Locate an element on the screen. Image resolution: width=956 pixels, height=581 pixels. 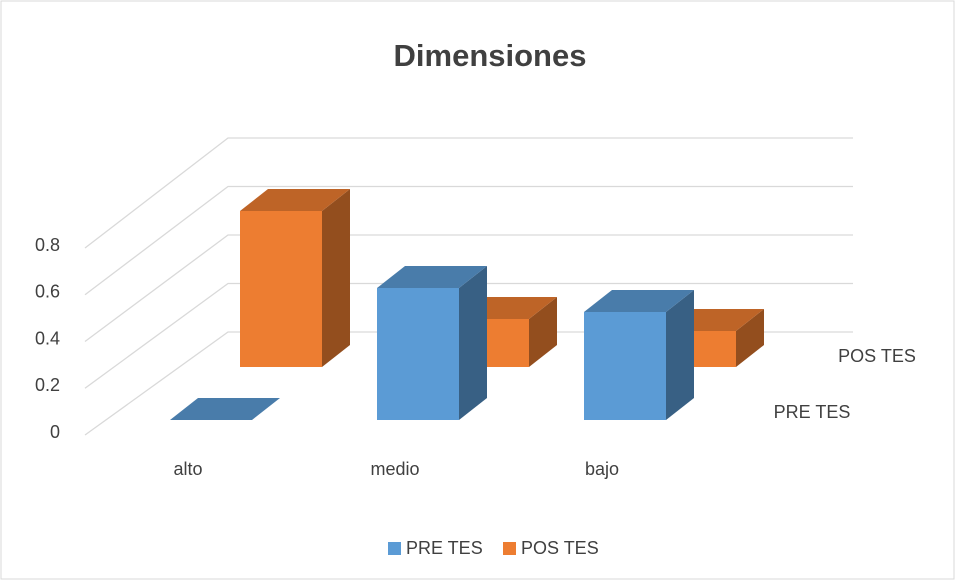
grid-line is located at coordinates (468, 335).